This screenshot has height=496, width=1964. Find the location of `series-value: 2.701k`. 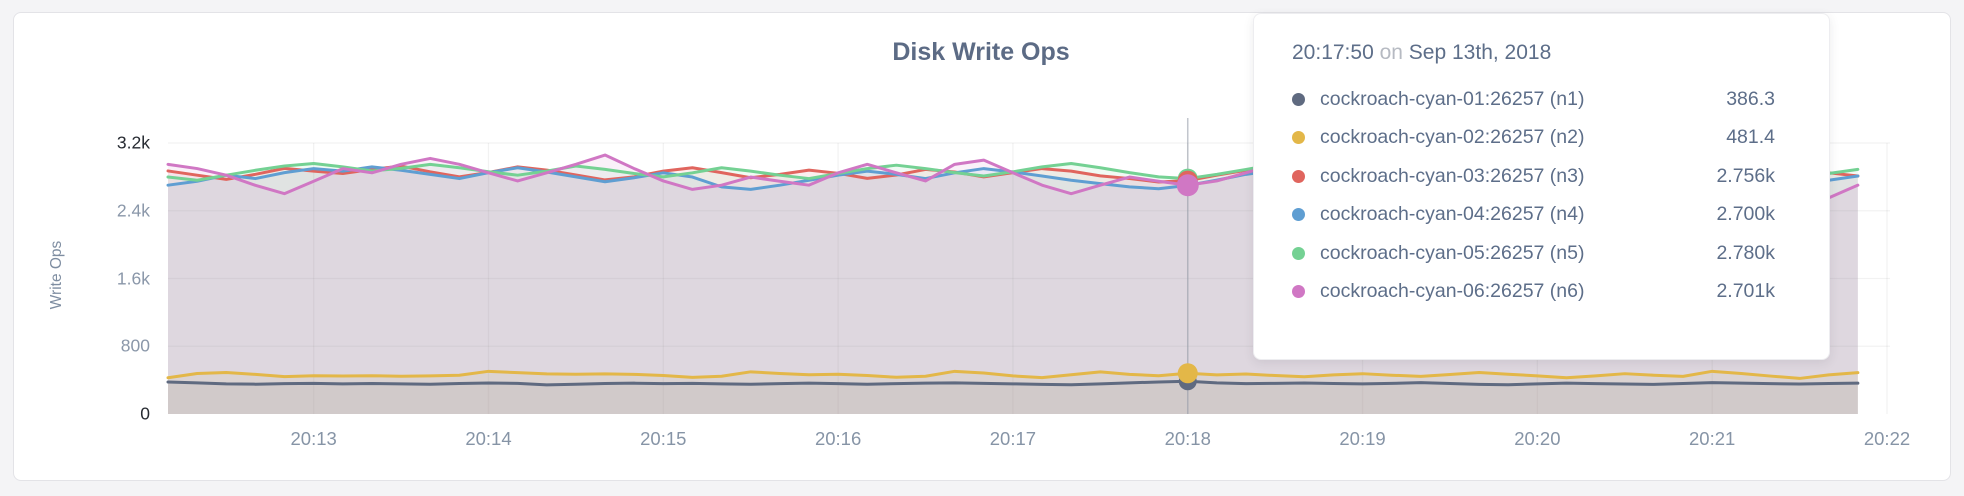

series-value: 2.701k is located at coordinates (1745, 291).